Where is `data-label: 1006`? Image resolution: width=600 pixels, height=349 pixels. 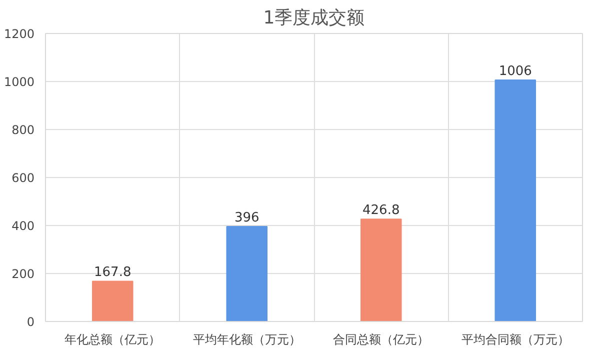 data-label: 1006 is located at coordinates (515, 72).